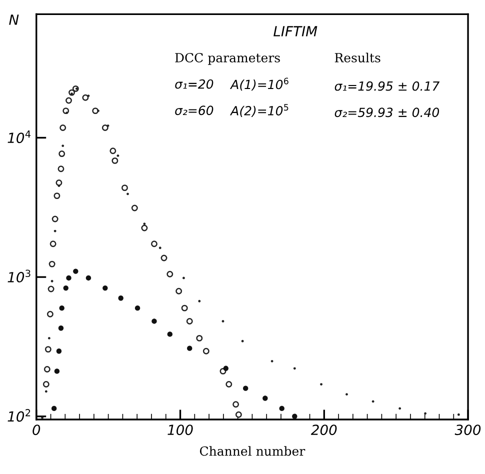 This screenshot has width=485, height=474. I want to click on annotation: DCC parameters, so click(227, 58).